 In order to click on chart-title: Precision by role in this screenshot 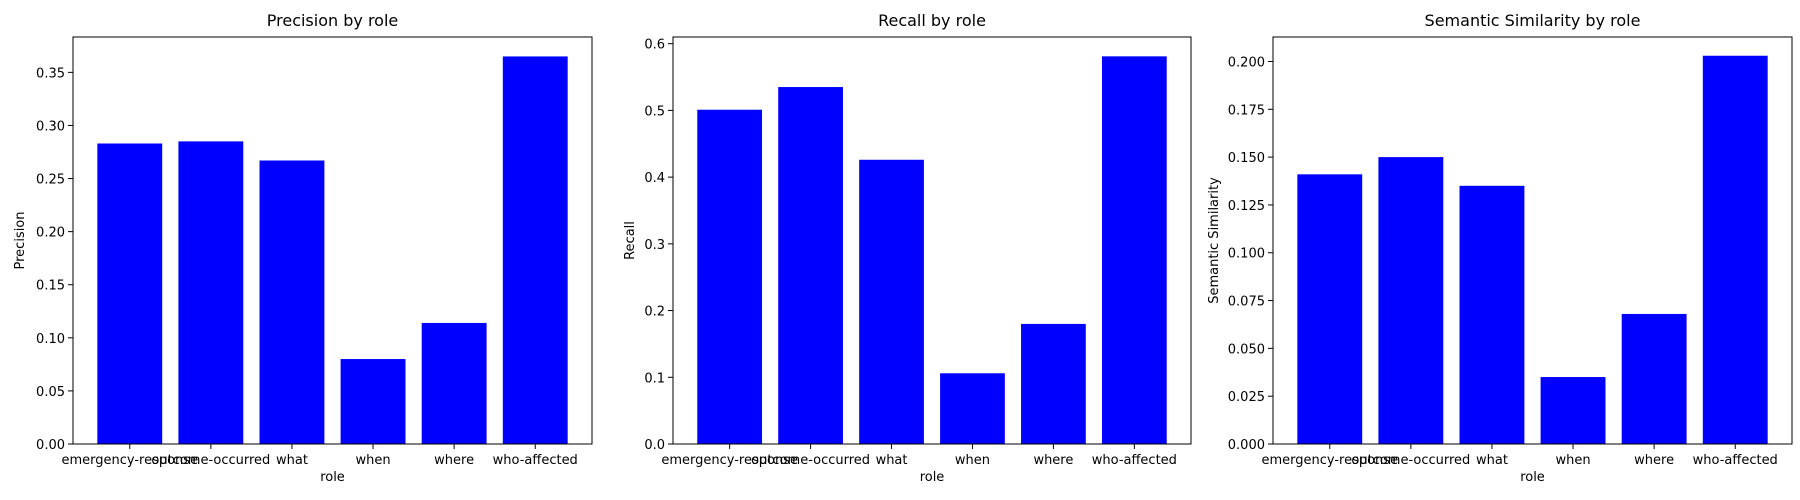, I will do `click(333, 20)`.